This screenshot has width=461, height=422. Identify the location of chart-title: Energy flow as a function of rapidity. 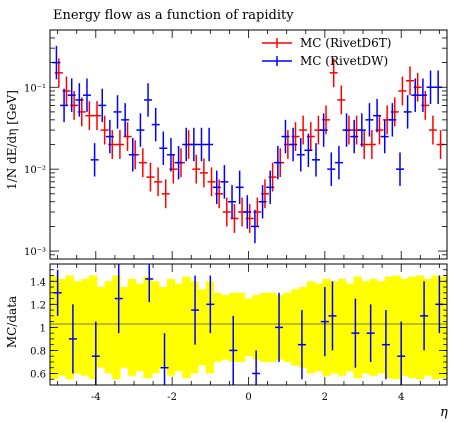
(173, 15).